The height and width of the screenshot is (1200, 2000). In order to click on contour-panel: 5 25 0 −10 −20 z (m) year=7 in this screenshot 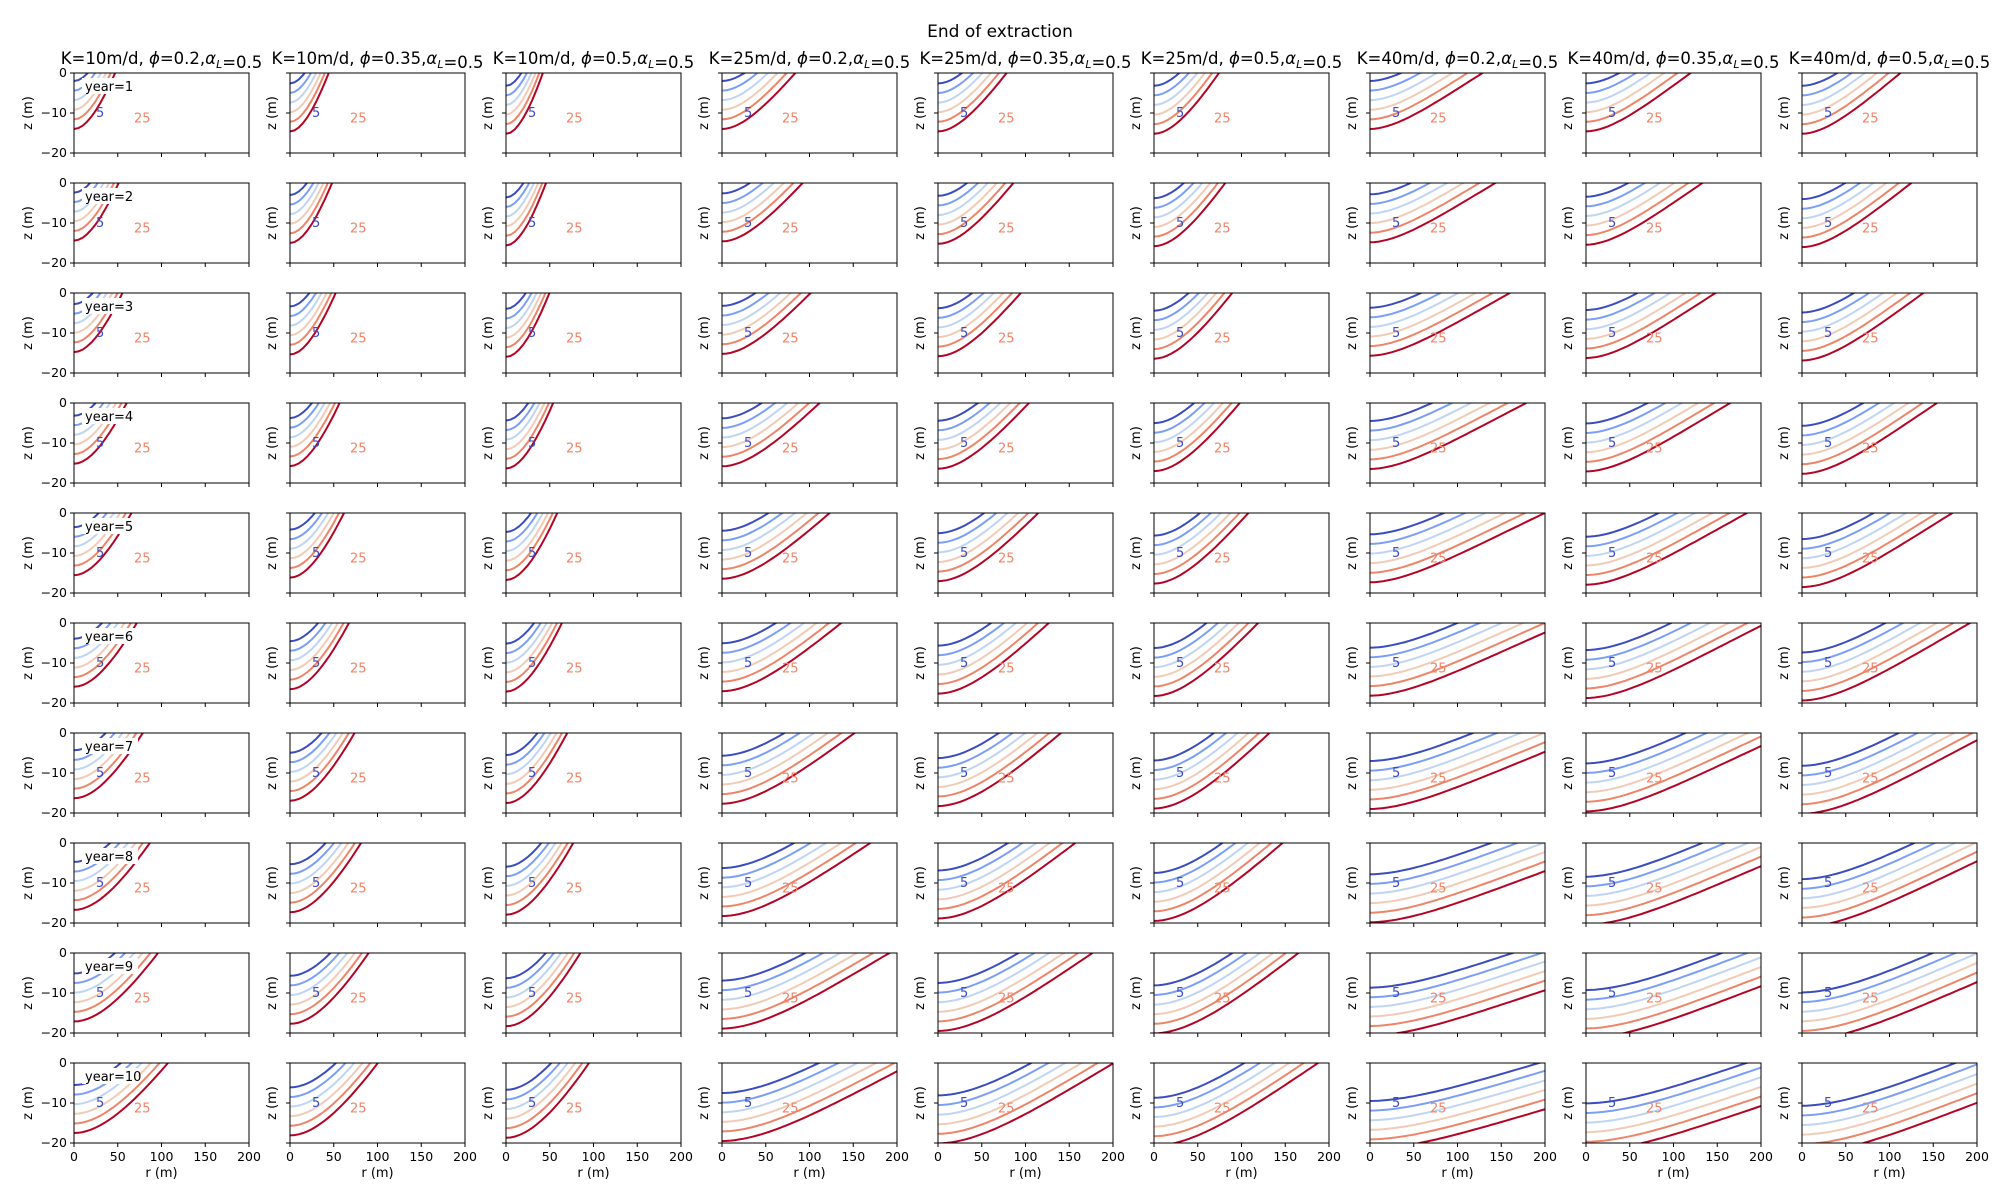, I will do `click(135, 772)`.